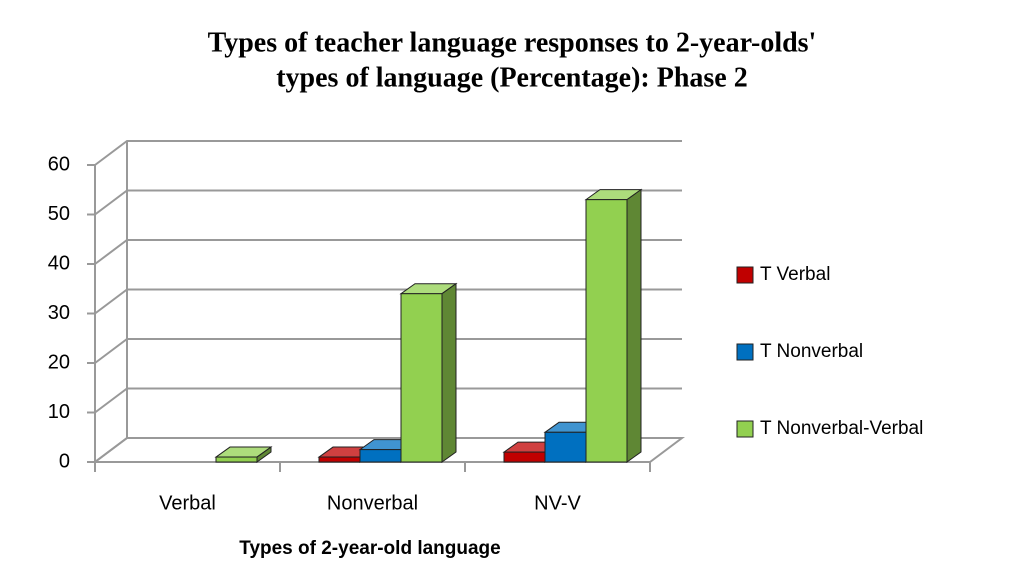 This screenshot has width=1024, height=578. What do you see at coordinates (512, 77) in the screenshot?
I see `chart-title: types of language (Percentage): Phase 2` at bounding box center [512, 77].